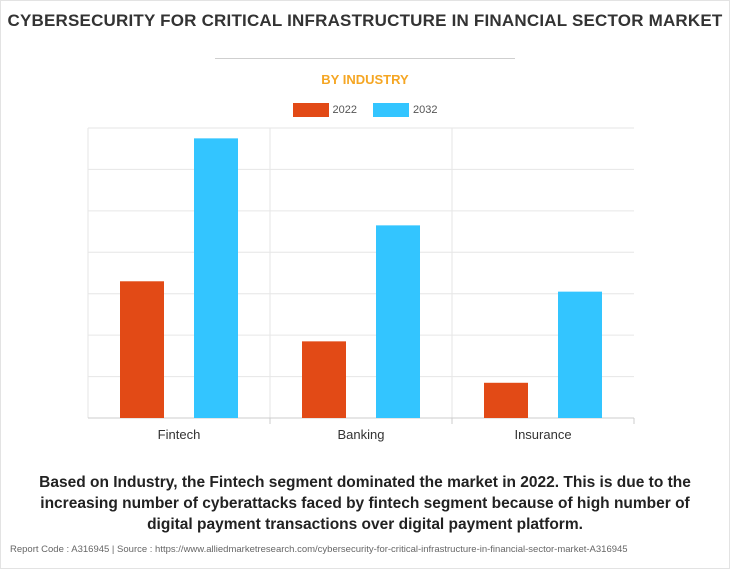  What do you see at coordinates (142, 349) in the screenshot?
I see `bar-fintech-2022` at bounding box center [142, 349].